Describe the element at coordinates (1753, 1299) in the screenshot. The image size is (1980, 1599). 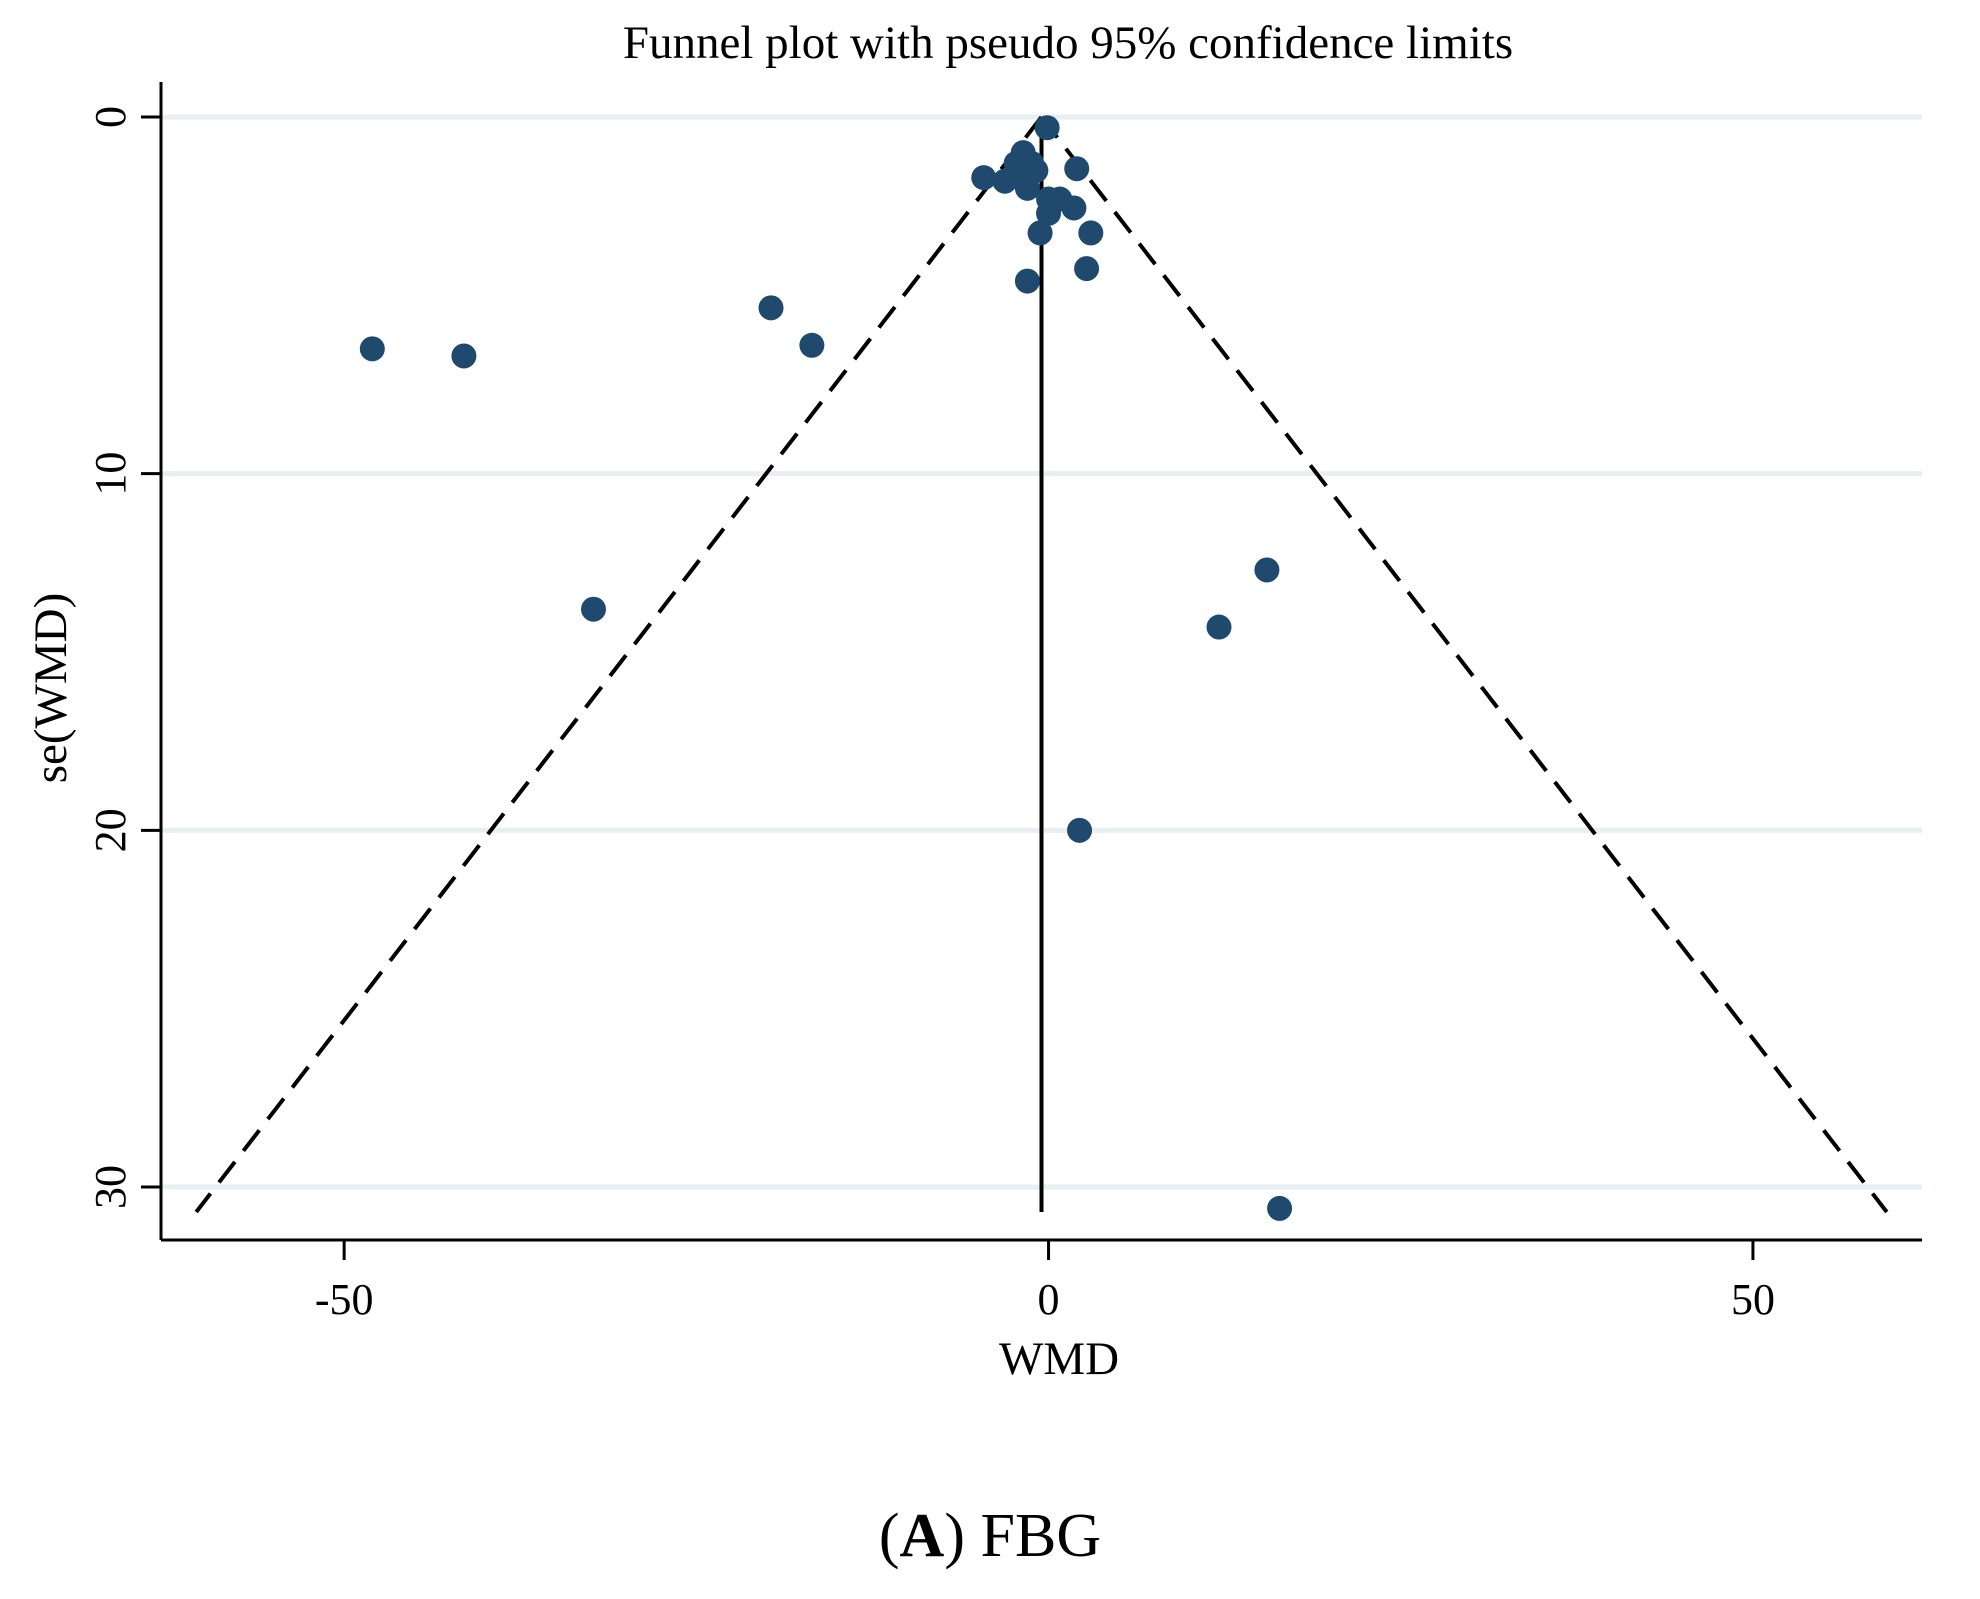
I see `x-tick-label-50: 50` at that location.